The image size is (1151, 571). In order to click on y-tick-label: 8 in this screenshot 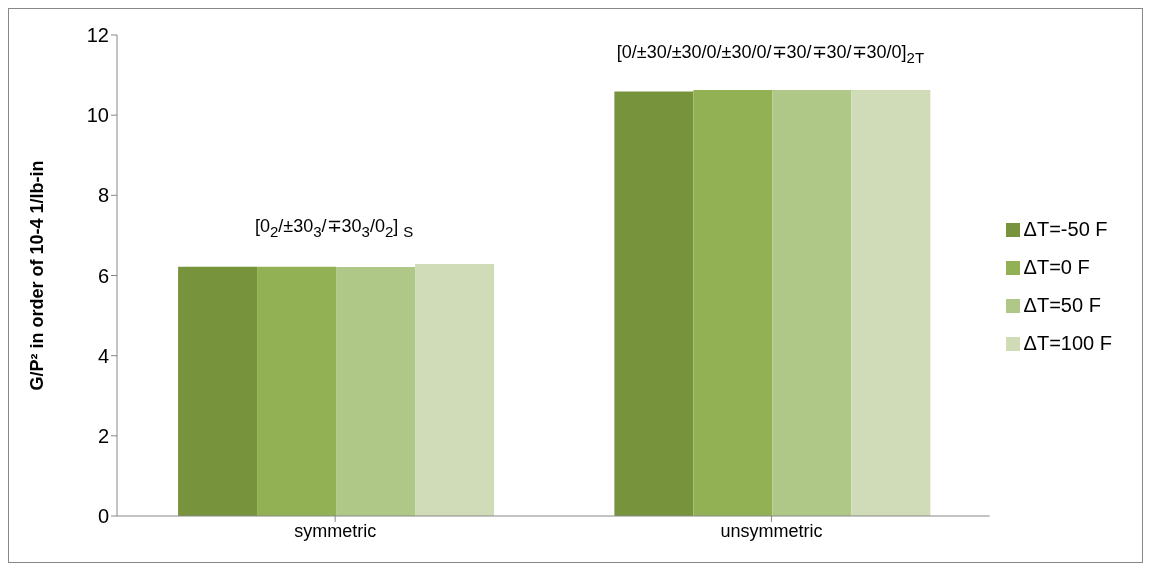, I will do `click(103, 195)`.